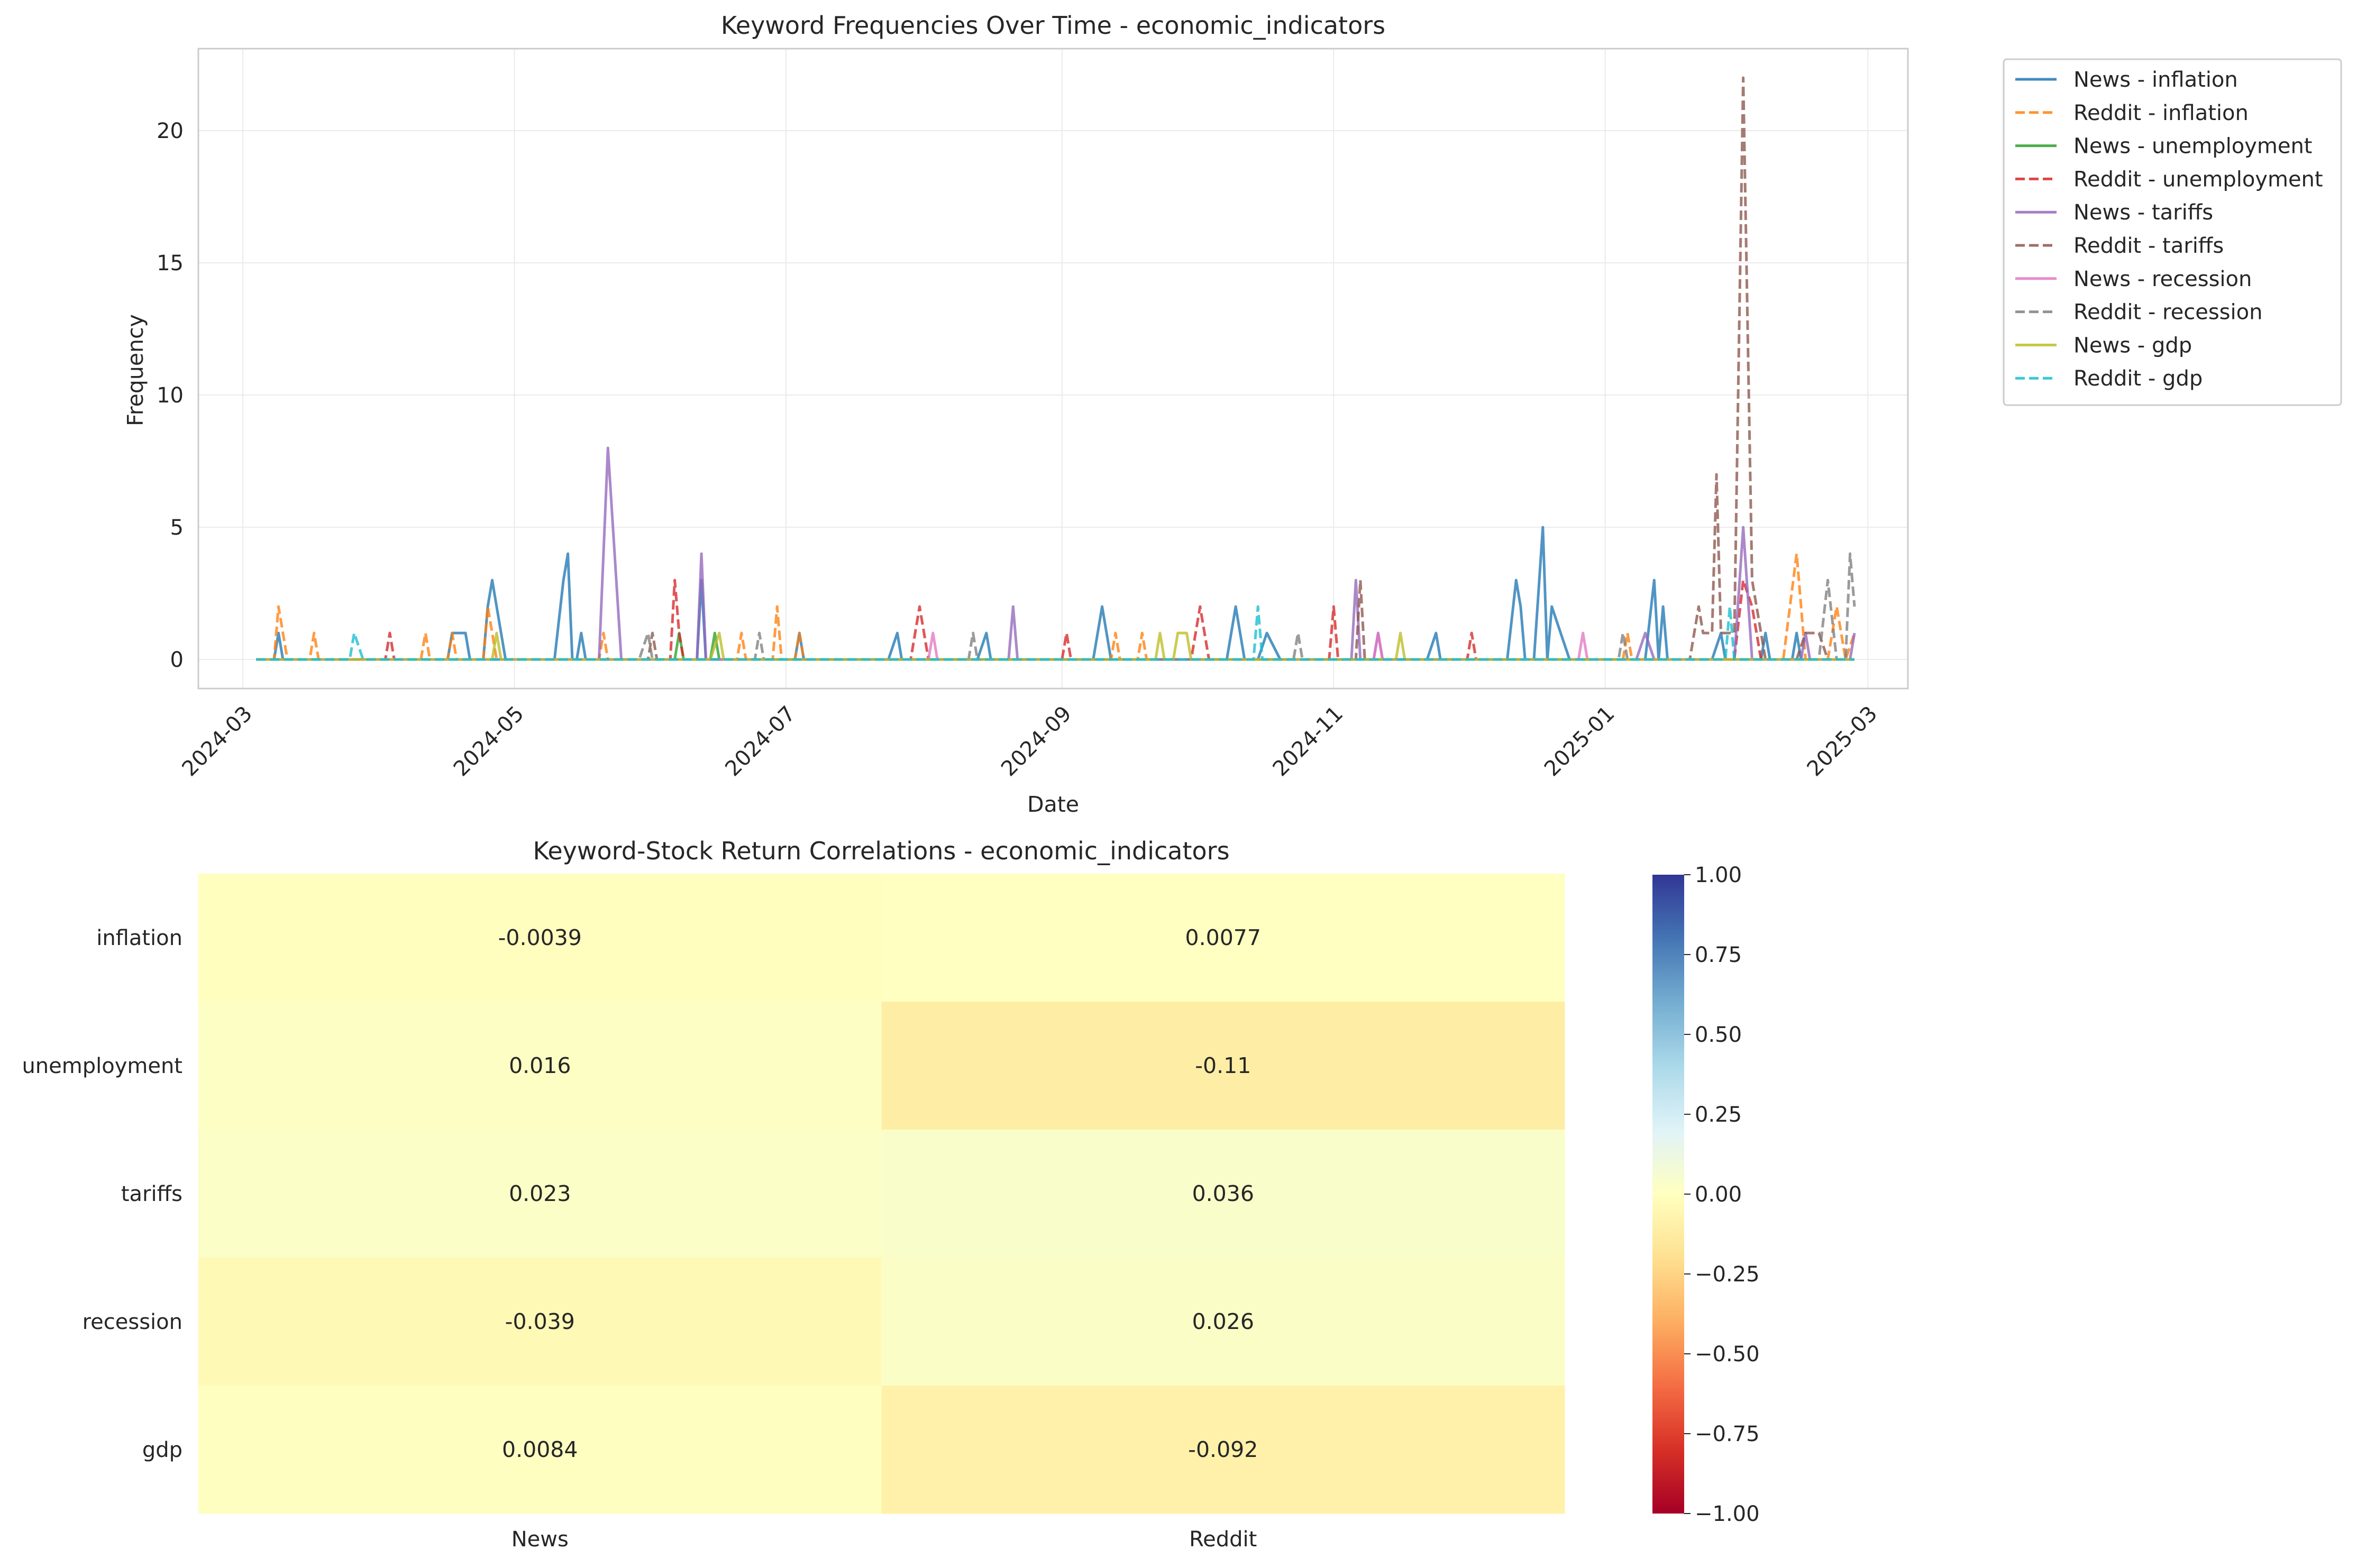  Describe the element at coordinates (1053, 804) in the screenshot. I see `line-chart-x-axis-label: Date` at that location.